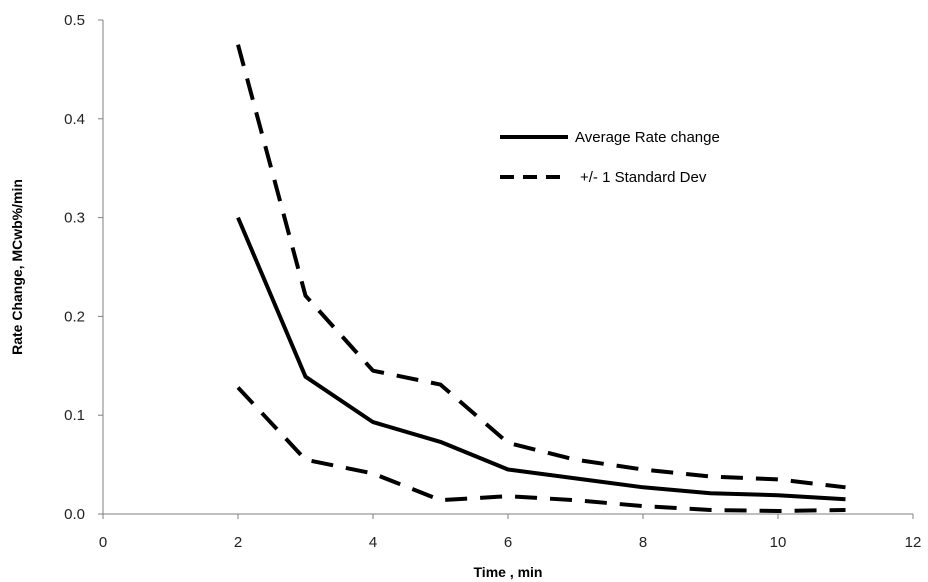 Image resolution: width=928 pixels, height=582 pixels. I want to click on y-tick-label: 0.4, so click(74, 119).